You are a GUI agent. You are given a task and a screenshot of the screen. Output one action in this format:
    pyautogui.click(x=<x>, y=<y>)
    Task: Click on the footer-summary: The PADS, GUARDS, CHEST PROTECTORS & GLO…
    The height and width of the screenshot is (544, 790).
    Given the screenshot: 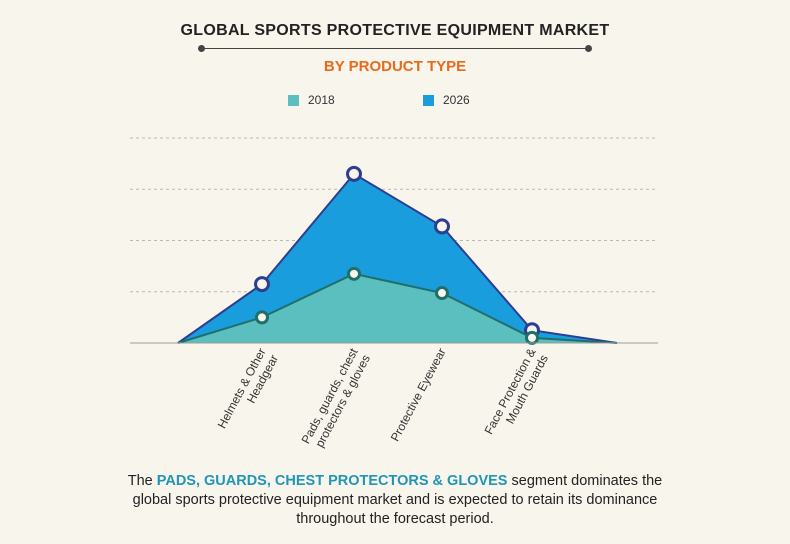 What is the action you would take?
    pyautogui.click(x=395, y=500)
    